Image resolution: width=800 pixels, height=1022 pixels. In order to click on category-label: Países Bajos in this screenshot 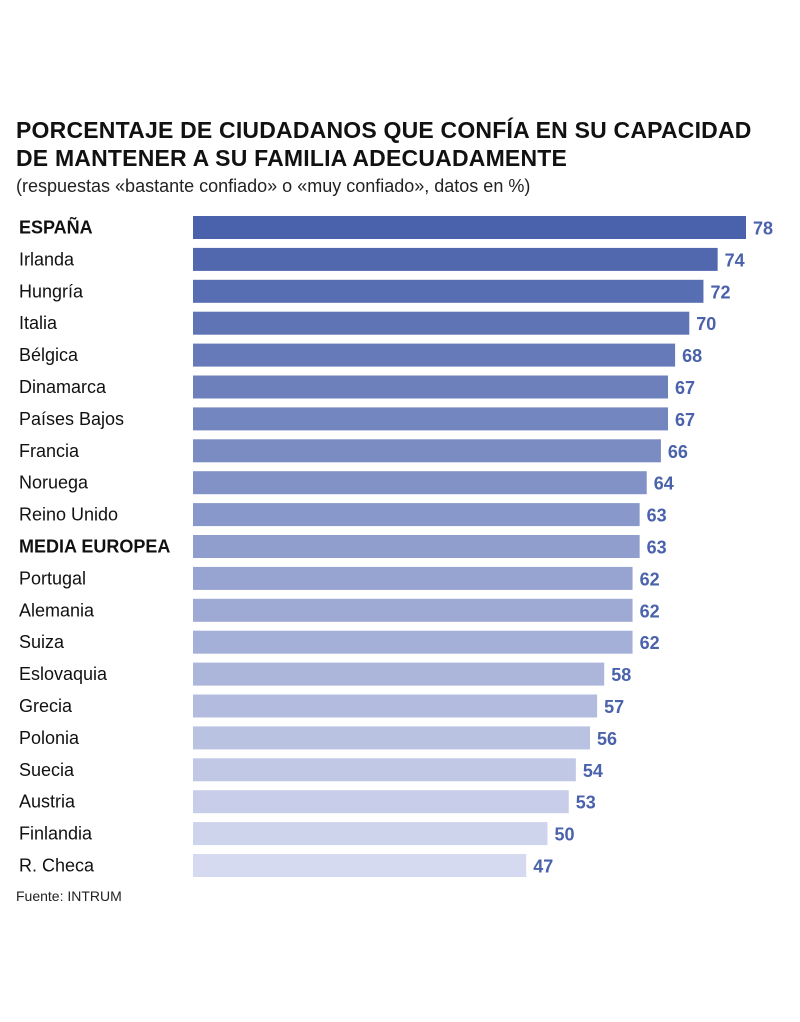, I will do `click(71, 419)`.